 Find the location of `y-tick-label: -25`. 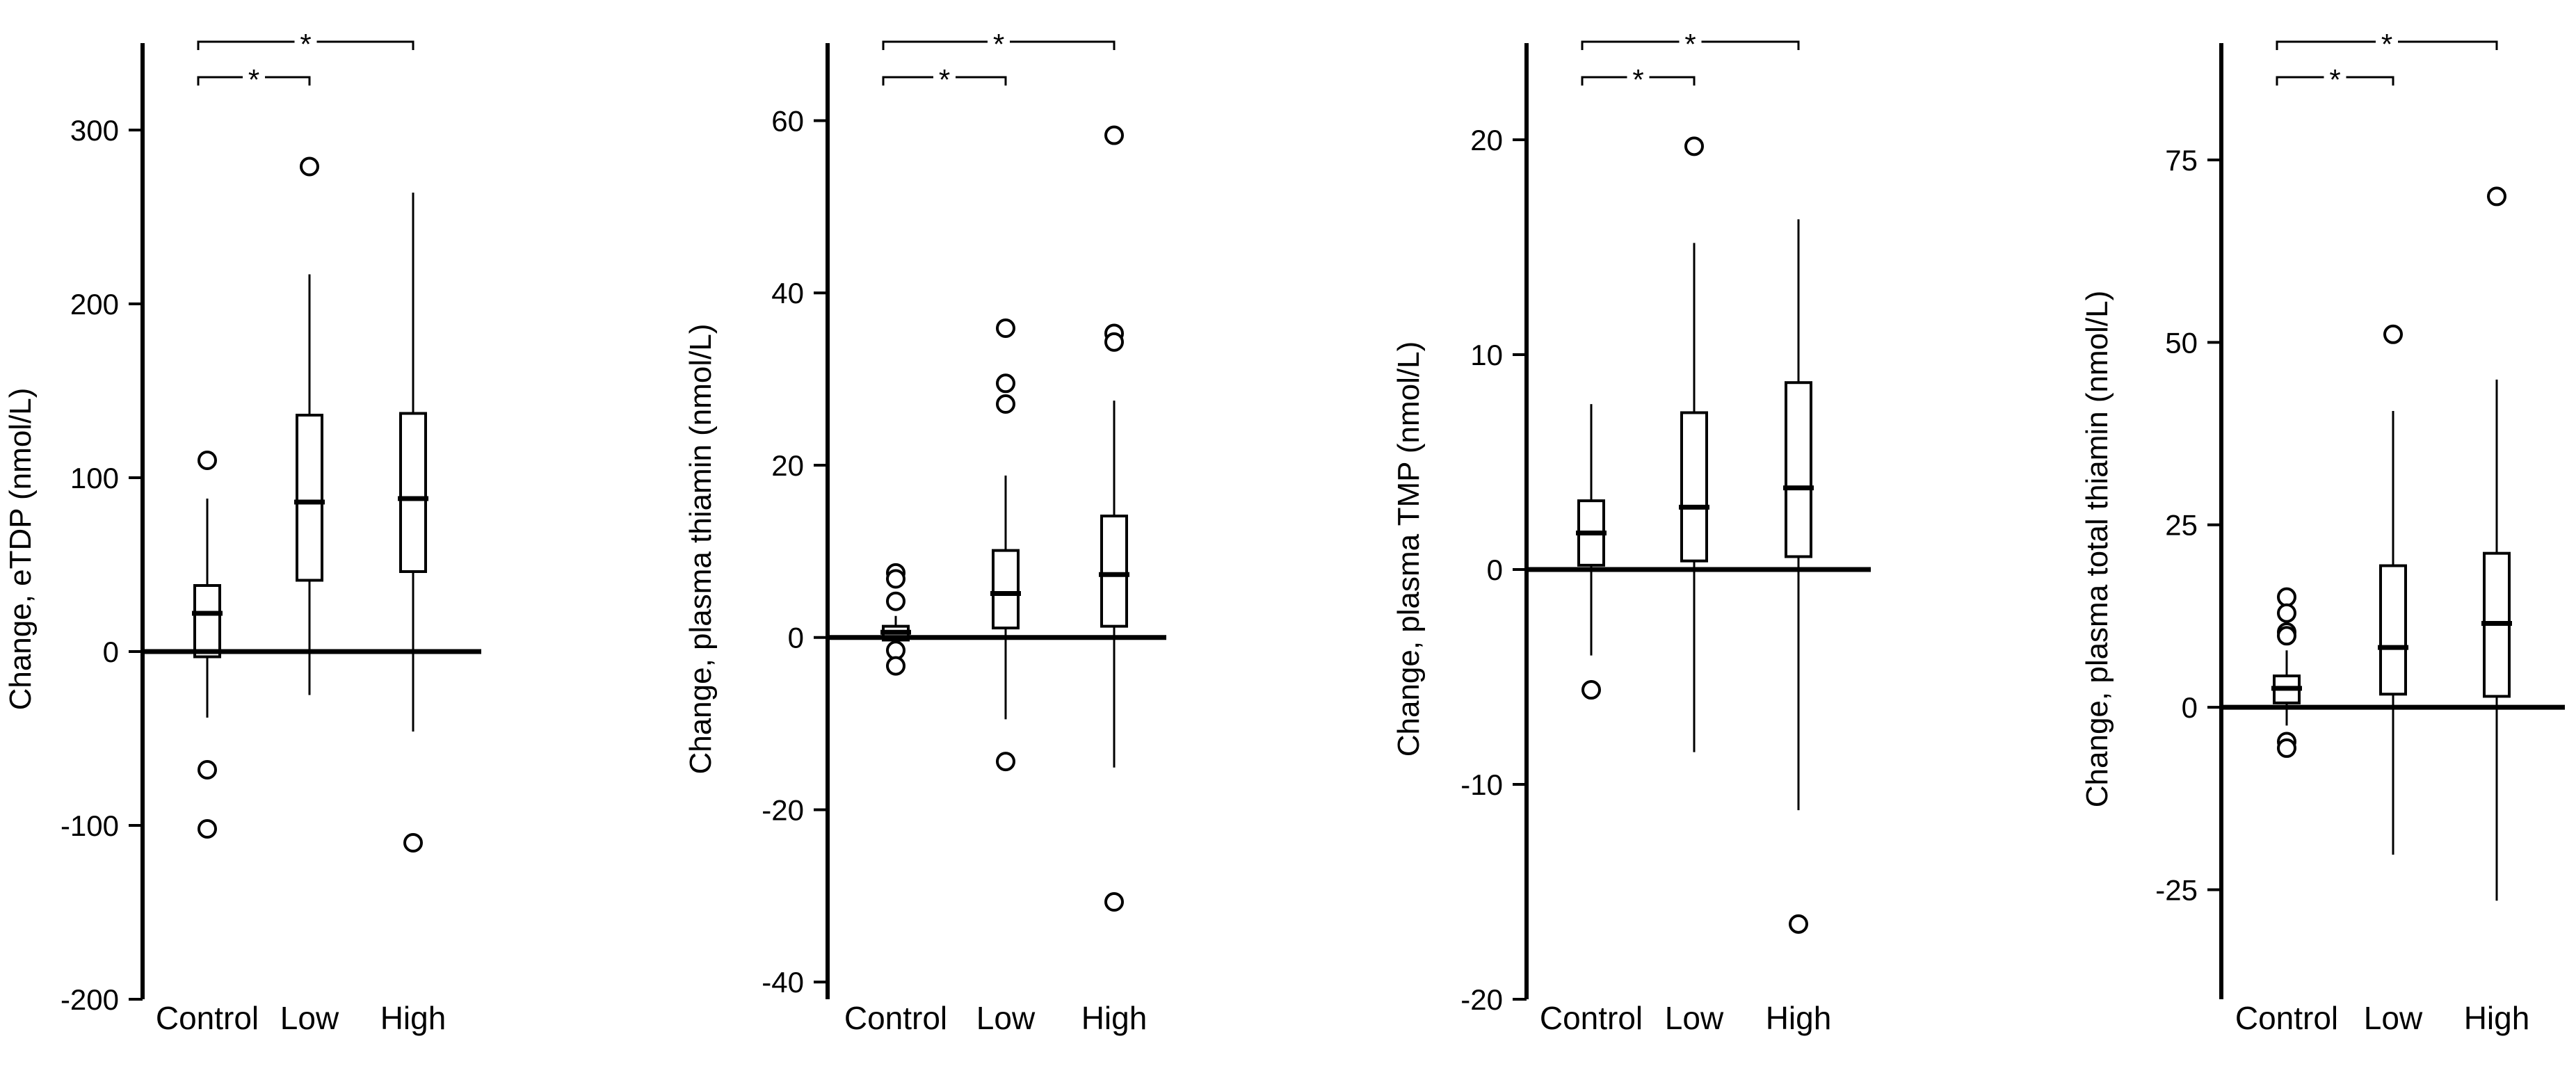

y-tick-label: -25 is located at coordinates (2176, 890).